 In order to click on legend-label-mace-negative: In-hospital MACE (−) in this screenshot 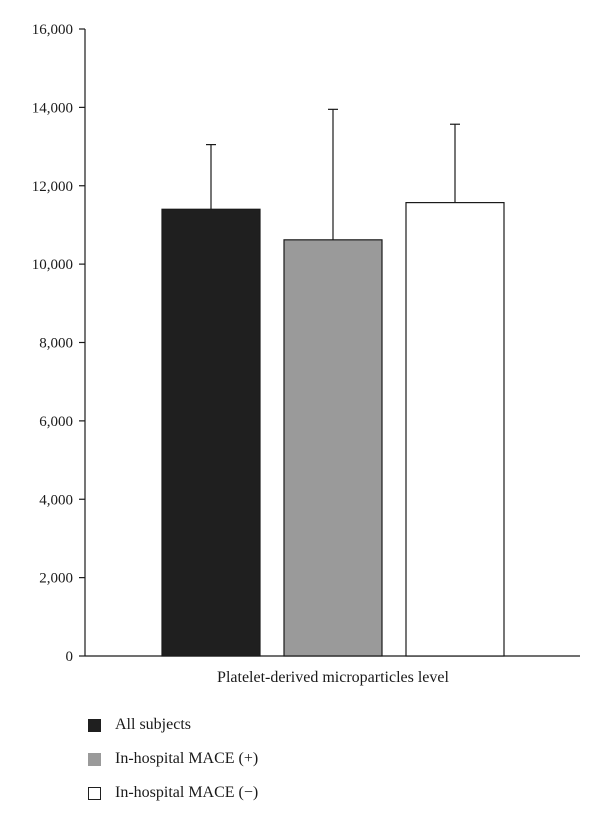, I will do `click(187, 792)`.